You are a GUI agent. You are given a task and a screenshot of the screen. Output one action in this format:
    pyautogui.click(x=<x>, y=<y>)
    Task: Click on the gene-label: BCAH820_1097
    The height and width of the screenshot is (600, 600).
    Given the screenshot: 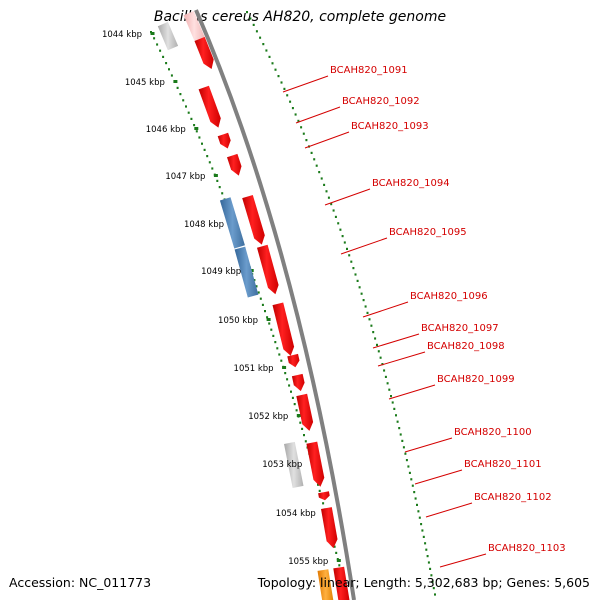 What is the action you would take?
    pyautogui.click(x=460, y=328)
    